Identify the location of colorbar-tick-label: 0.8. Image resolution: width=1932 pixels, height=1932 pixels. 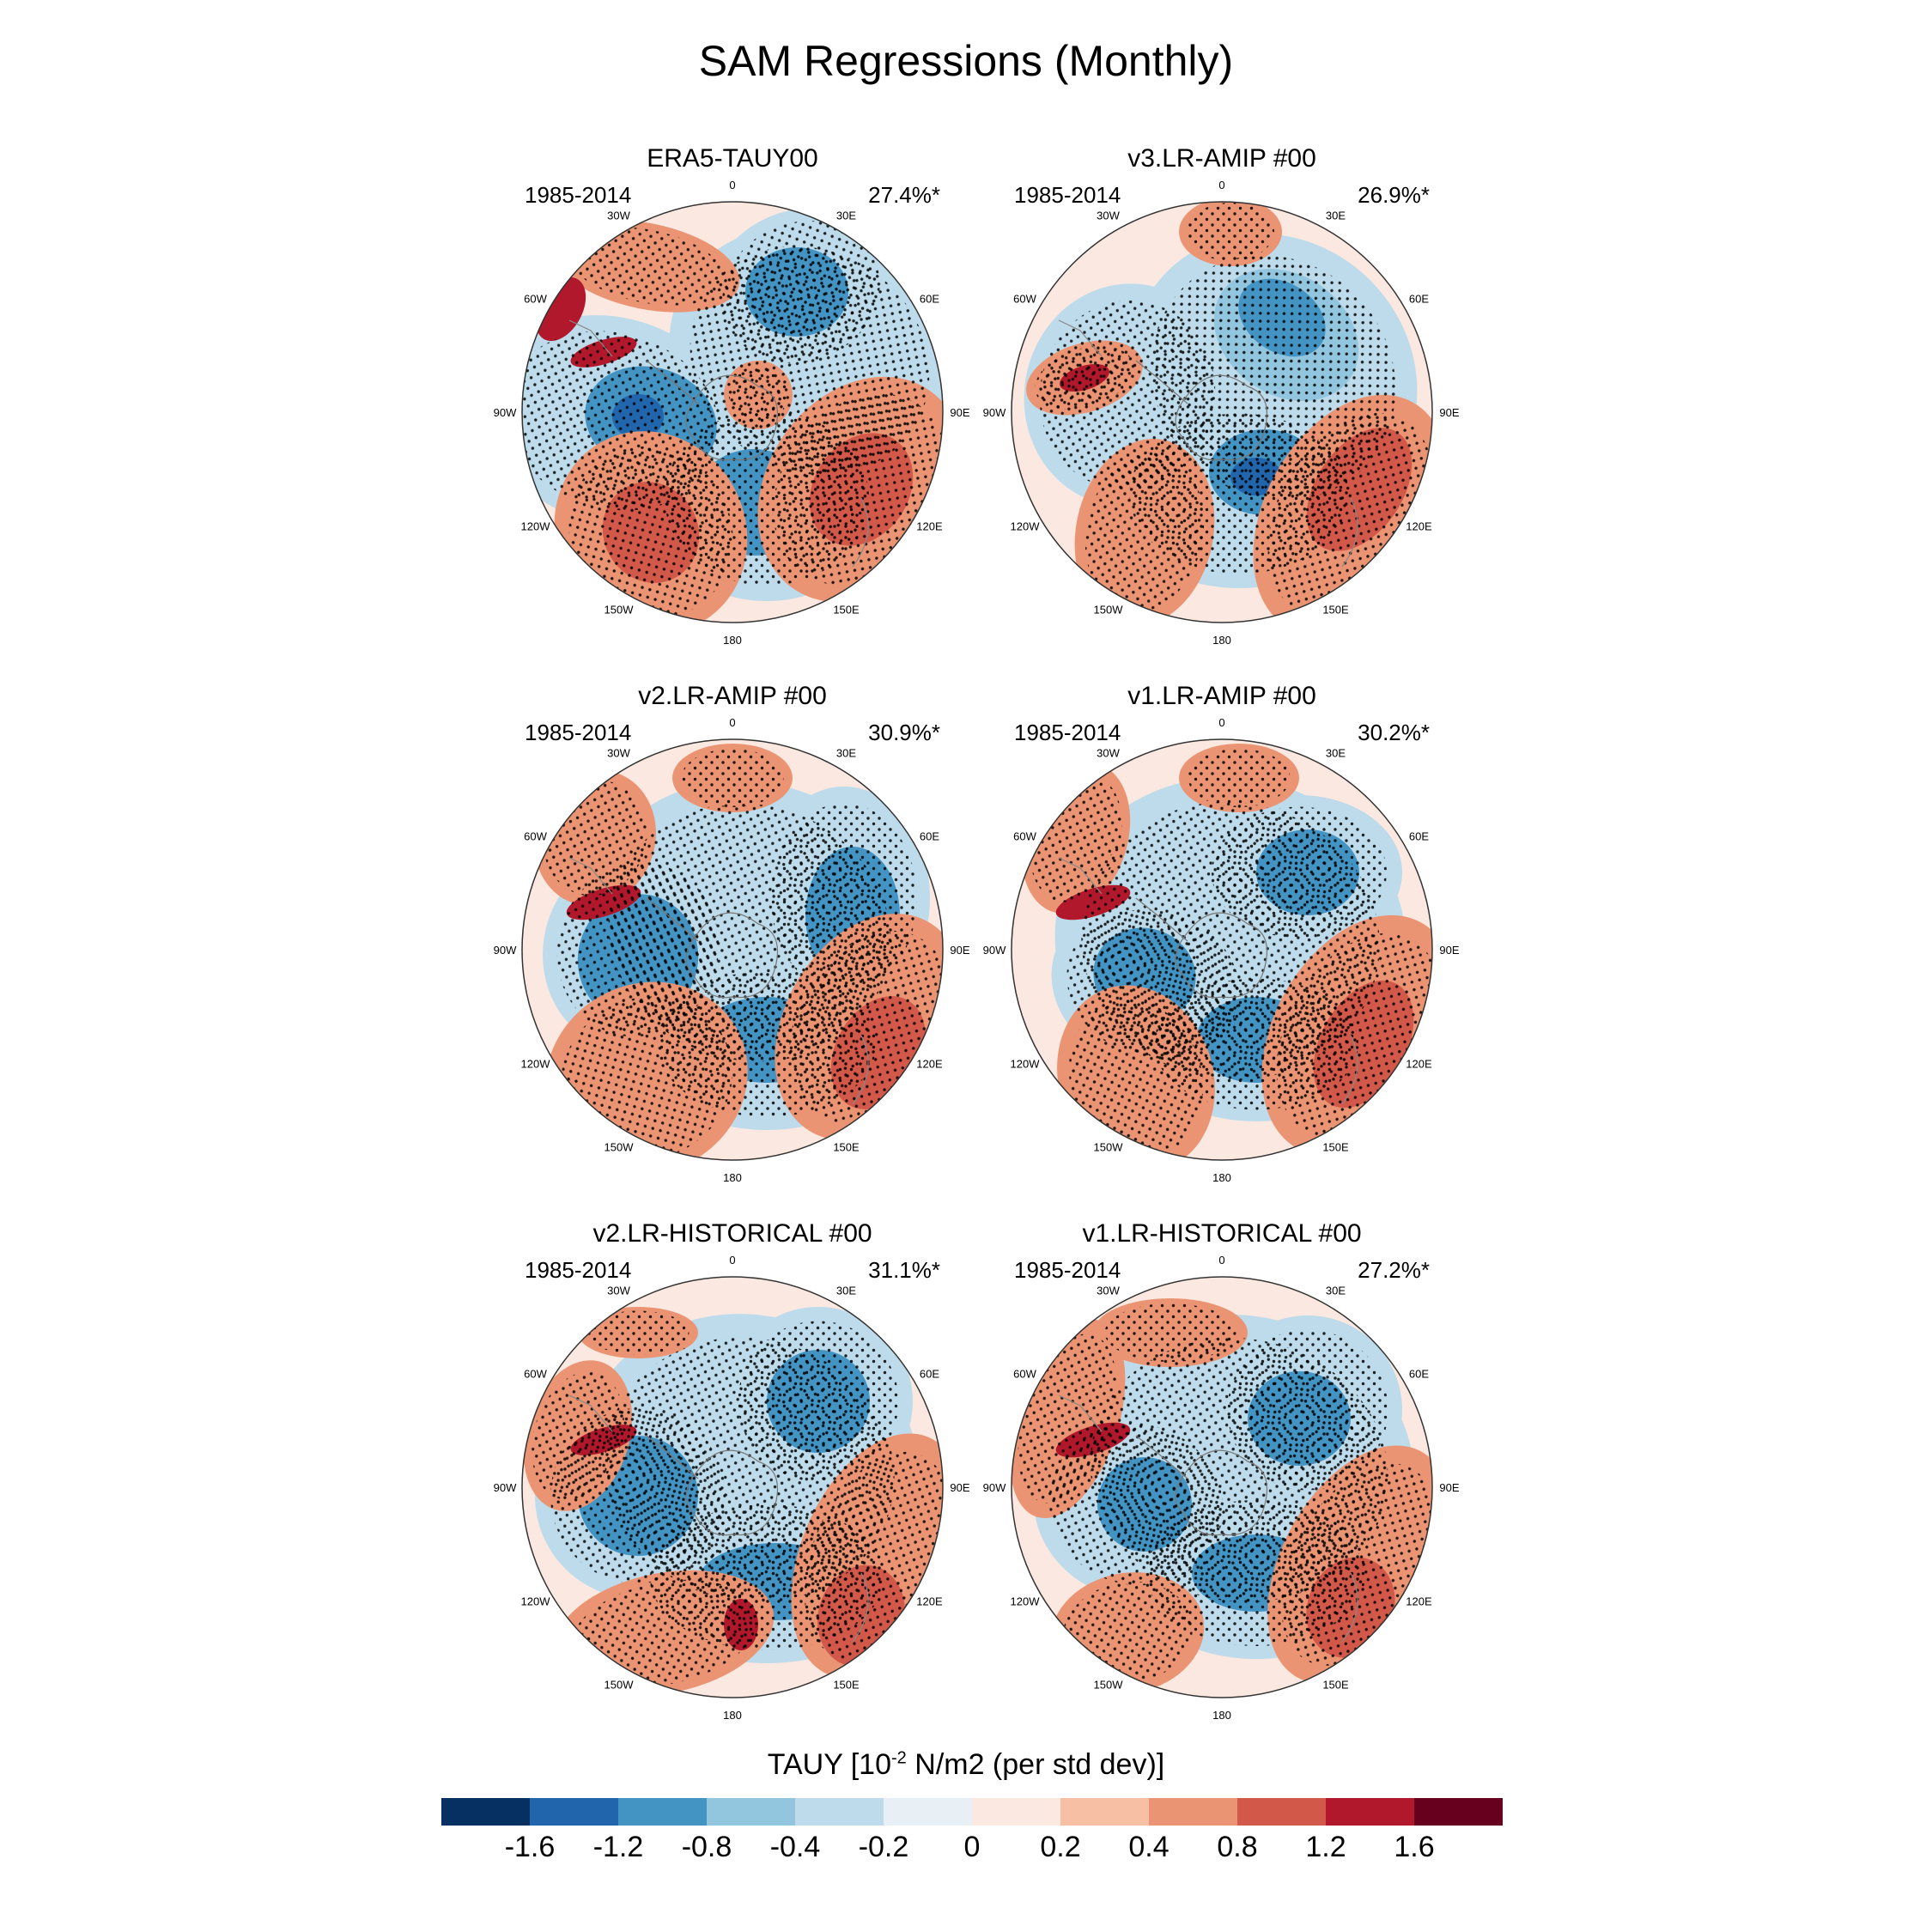
(1237, 1847).